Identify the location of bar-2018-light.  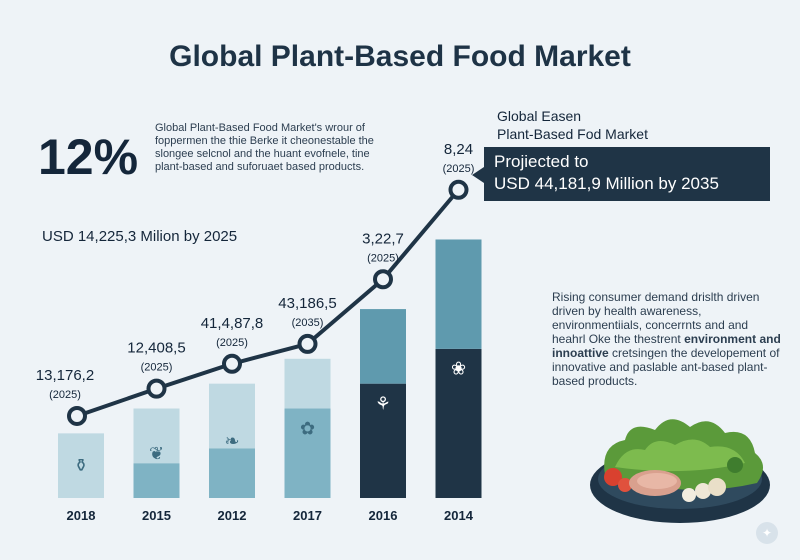
(81, 465).